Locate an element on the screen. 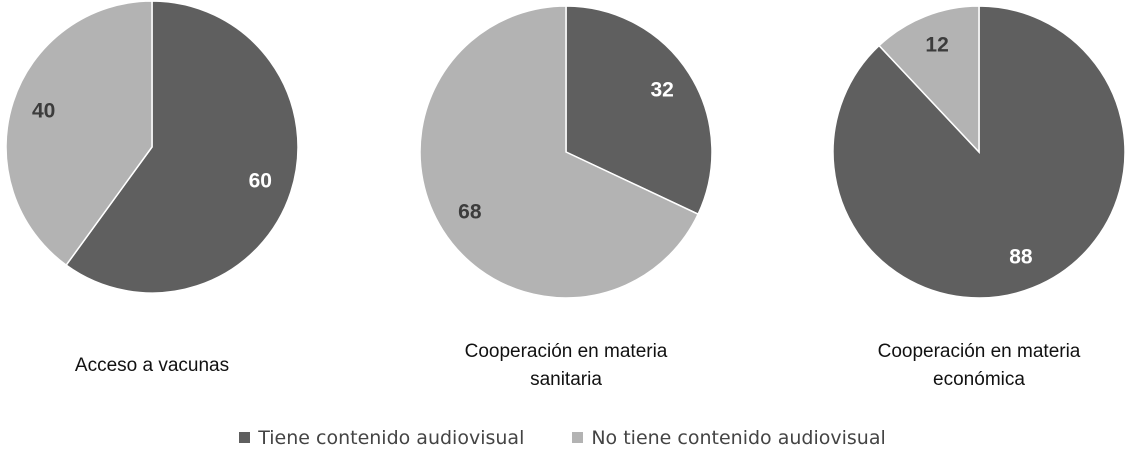 The image size is (1125, 459). data-label: 12 is located at coordinates (936, 45).